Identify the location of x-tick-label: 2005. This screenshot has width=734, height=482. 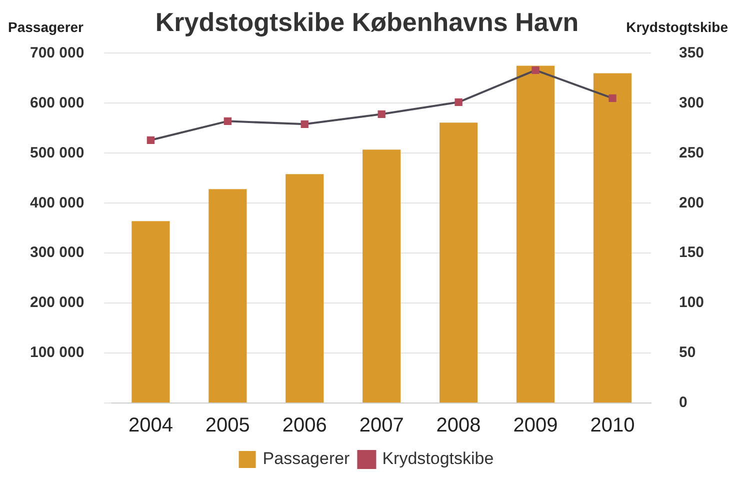
(227, 425).